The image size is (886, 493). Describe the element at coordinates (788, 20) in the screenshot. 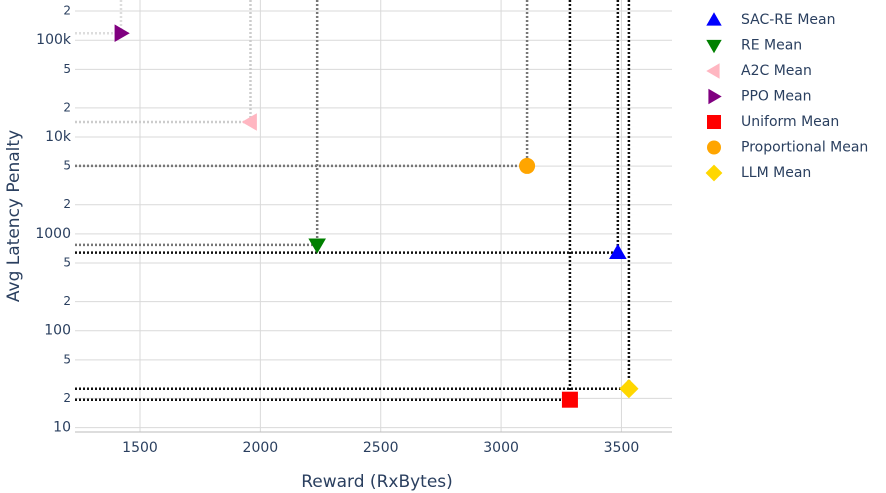

I see `legend-label: SAC-RE Mean` at that location.